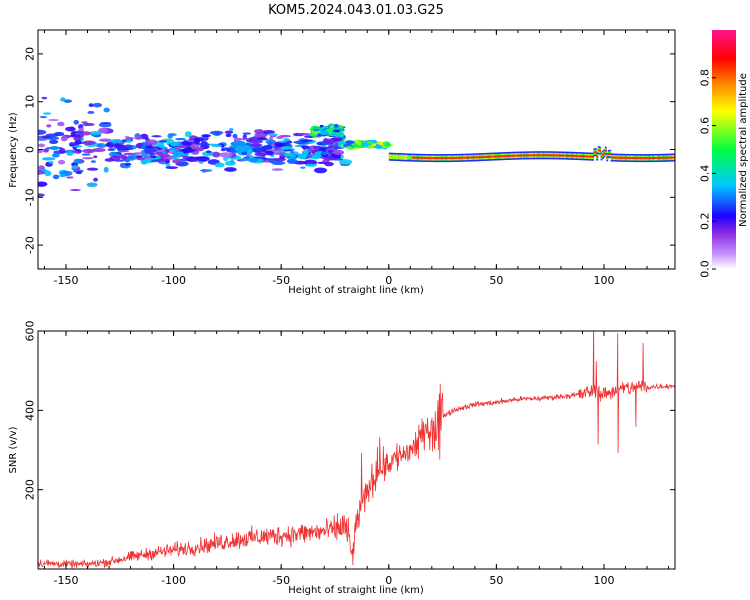 The width and height of the screenshot is (750, 600). What do you see at coordinates (705, 174) in the screenshot?
I see `colorbar-tick-label: 0.4` at bounding box center [705, 174].